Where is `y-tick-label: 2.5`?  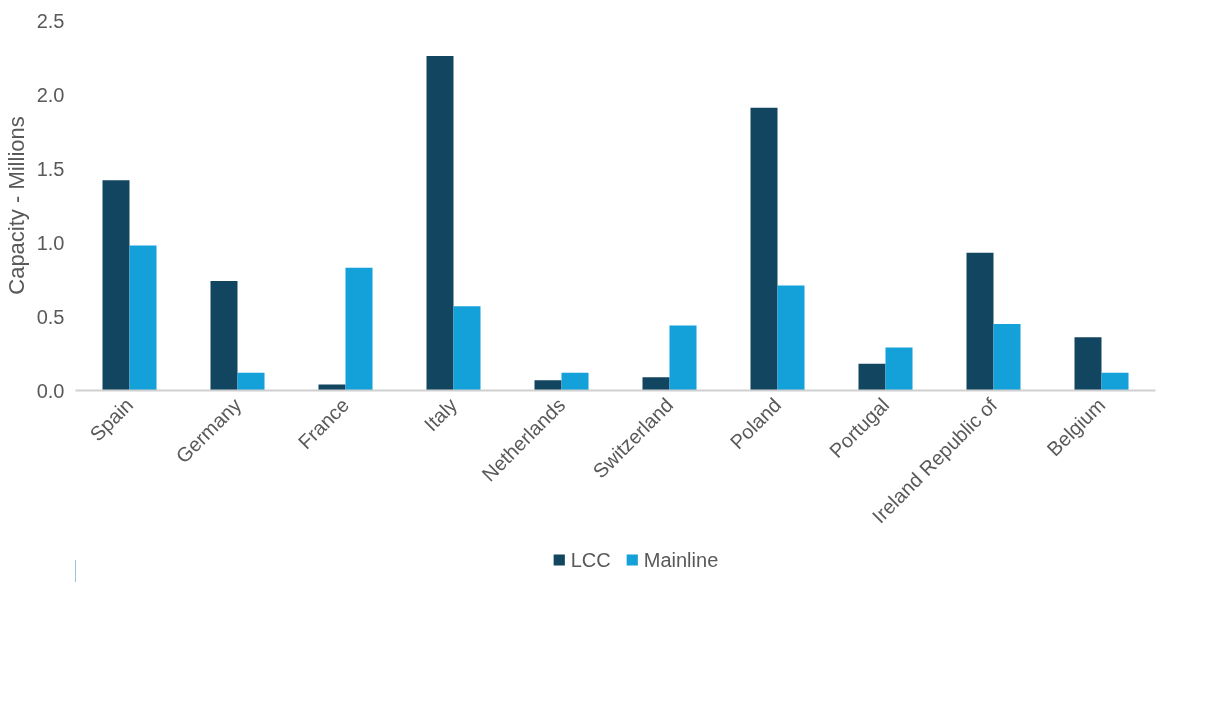
y-tick-label: 2.5 is located at coordinates (50, 20).